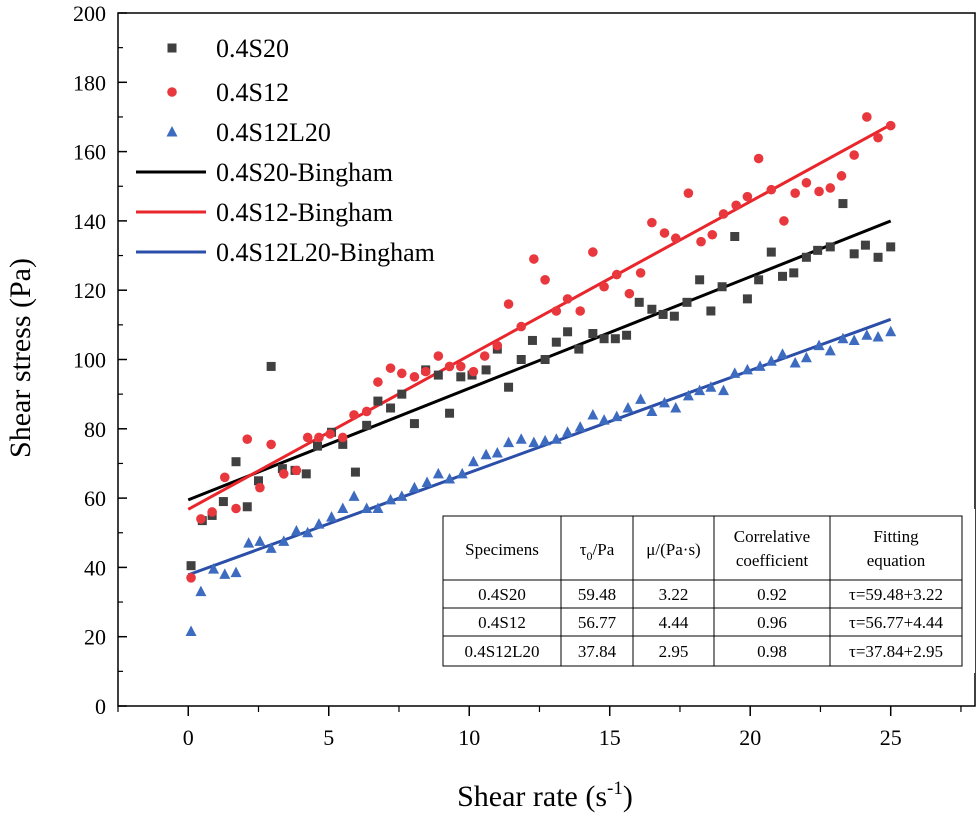 Image resolution: width=980 pixels, height=816 pixels. Describe the element at coordinates (597, 594) in the screenshot. I see `table-cell: 59.48` at that location.